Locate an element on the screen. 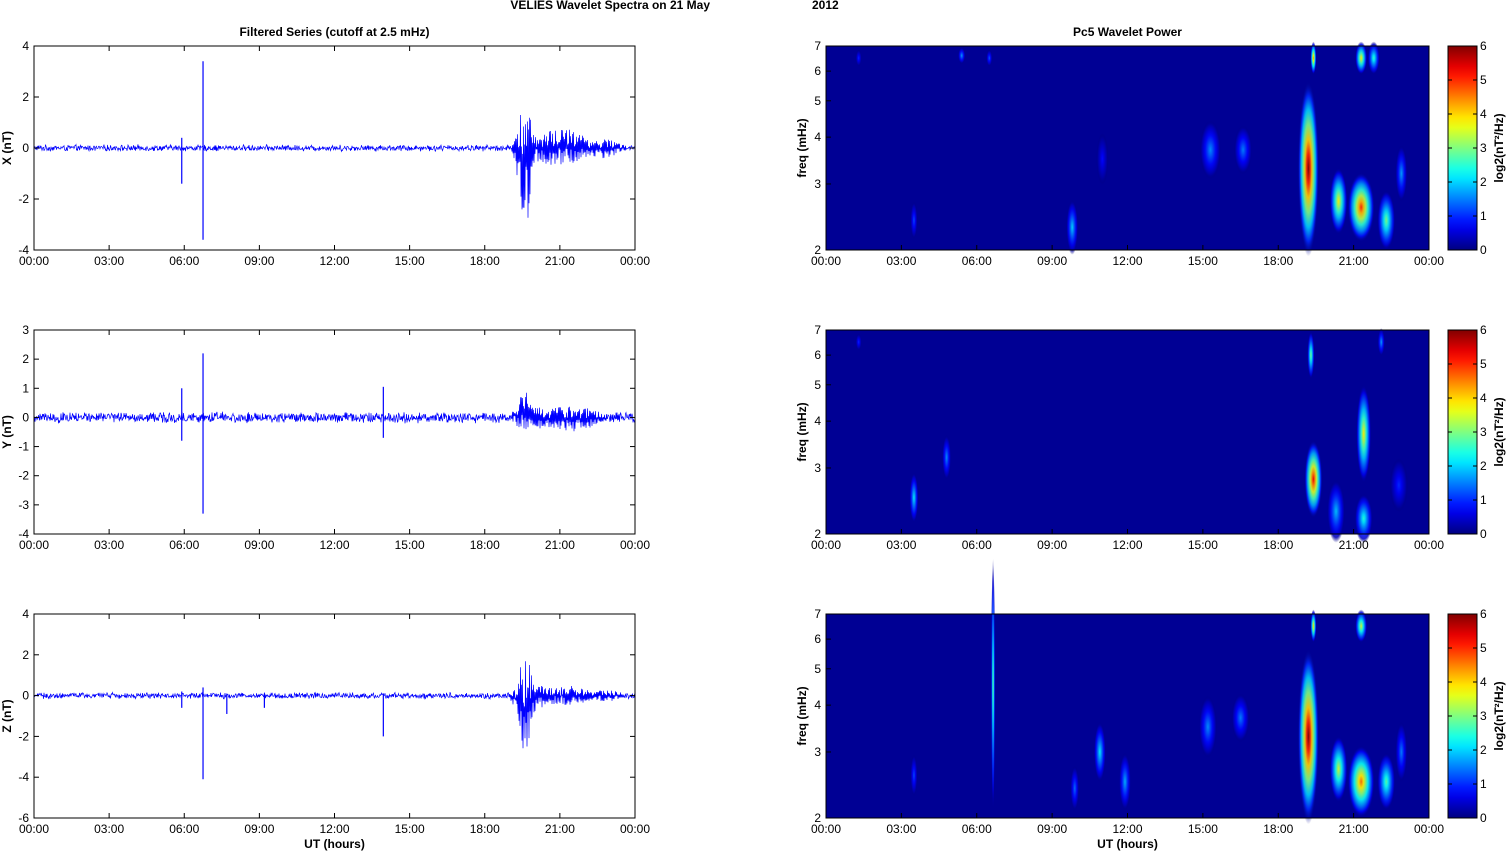 This screenshot has width=1511, height=851. y-tick-label: -2 is located at coordinates (23, 199).